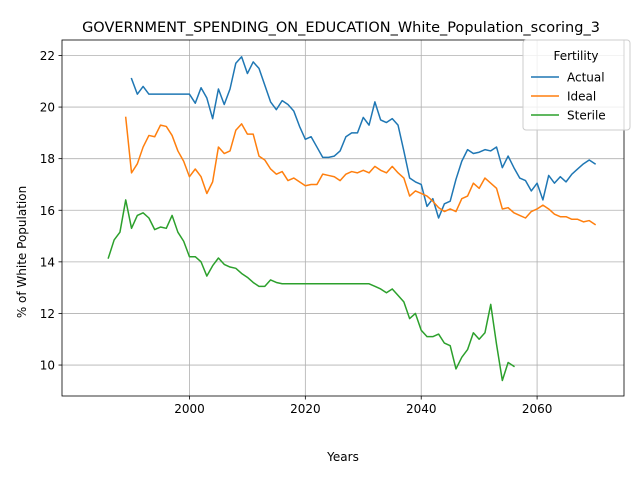 The width and height of the screenshot is (640, 484). What do you see at coordinates (586, 78) in the screenshot?
I see `legend-label-actual: Actual` at bounding box center [586, 78].